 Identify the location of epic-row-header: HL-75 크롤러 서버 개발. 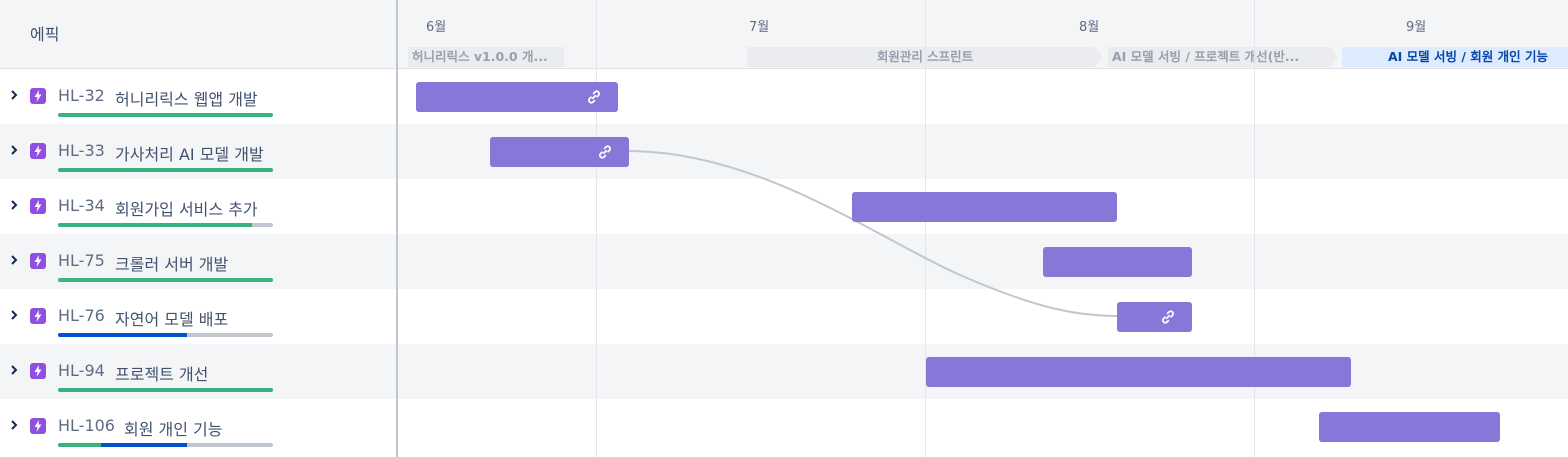
(198, 261).